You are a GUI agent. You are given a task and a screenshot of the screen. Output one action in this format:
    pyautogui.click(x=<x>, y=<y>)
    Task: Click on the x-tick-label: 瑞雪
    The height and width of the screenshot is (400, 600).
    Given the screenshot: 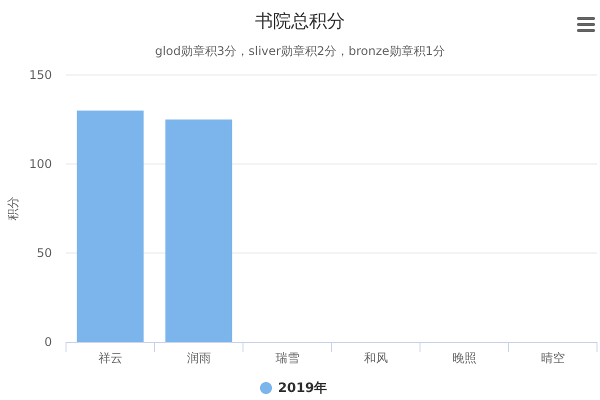 What is the action you would take?
    pyautogui.click(x=287, y=358)
    